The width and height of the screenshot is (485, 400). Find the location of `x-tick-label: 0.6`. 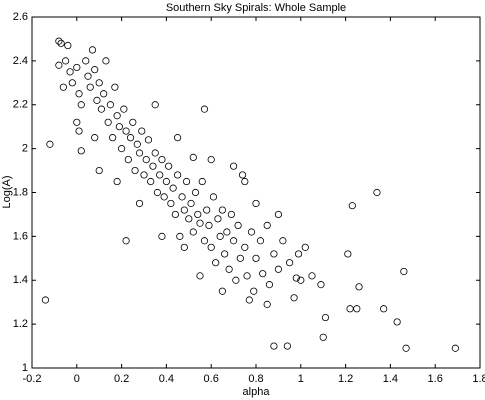

x-tick-label: 0.6 is located at coordinates (211, 379).